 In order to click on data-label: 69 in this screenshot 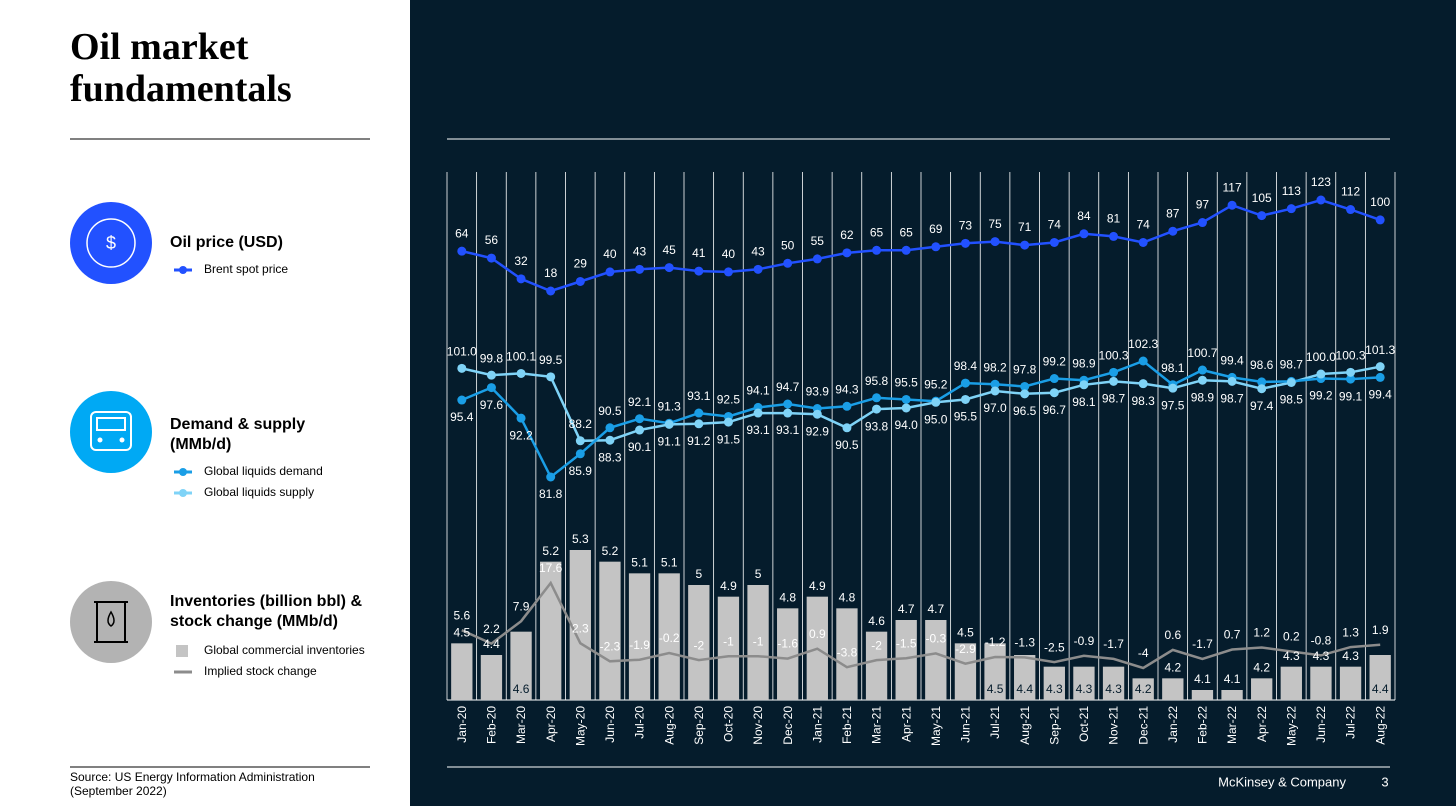, I will do `click(936, 229)`.